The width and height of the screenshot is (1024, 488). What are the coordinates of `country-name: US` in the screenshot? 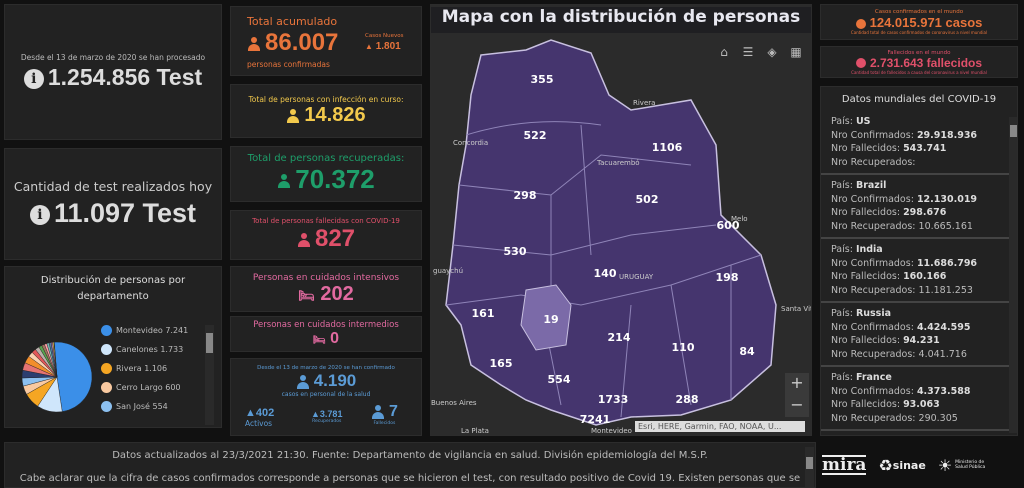 It's located at (863, 121).